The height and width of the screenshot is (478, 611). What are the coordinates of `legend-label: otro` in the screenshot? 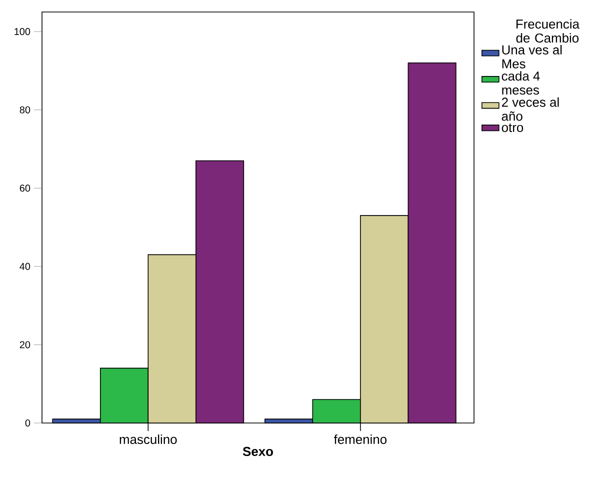 It's located at (513, 128).